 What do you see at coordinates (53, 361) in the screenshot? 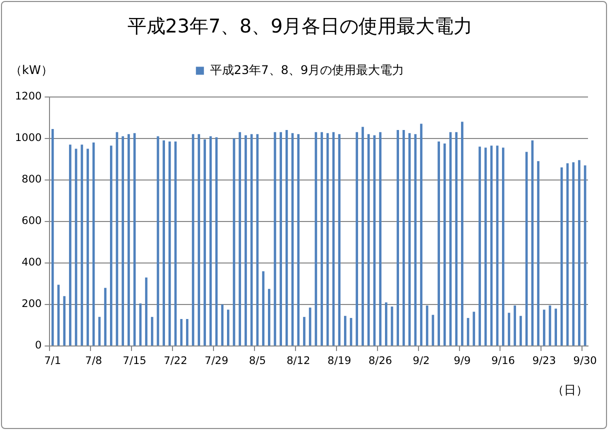
I see `x-tick-label: 7/1` at bounding box center [53, 361].